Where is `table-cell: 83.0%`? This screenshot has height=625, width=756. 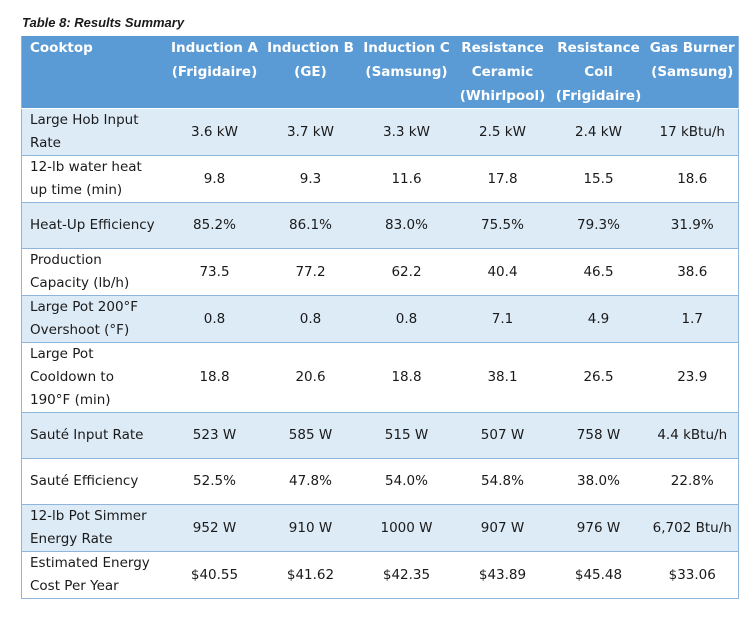 table-cell: 83.0% is located at coordinates (406, 225).